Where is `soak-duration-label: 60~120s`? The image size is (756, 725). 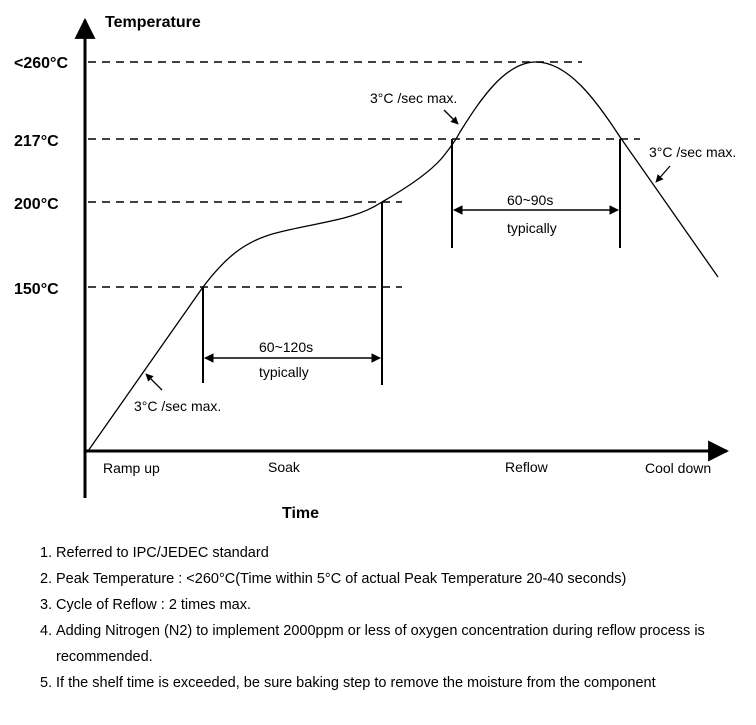
soak-duration-label: 60~120s is located at coordinates (286, 347).